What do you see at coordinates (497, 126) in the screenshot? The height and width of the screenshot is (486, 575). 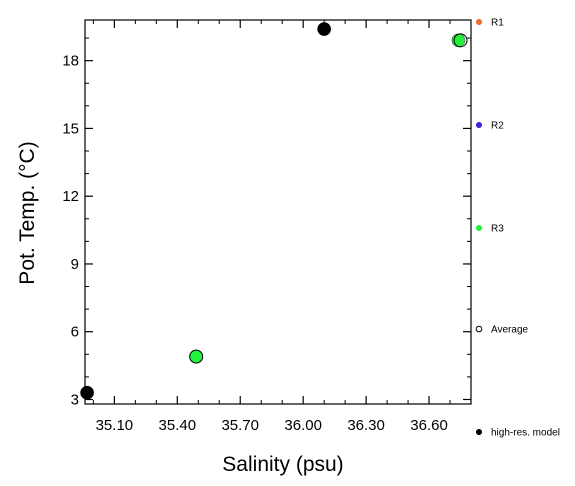 I see `legend-label: R2` at bounding box center [497, 126].